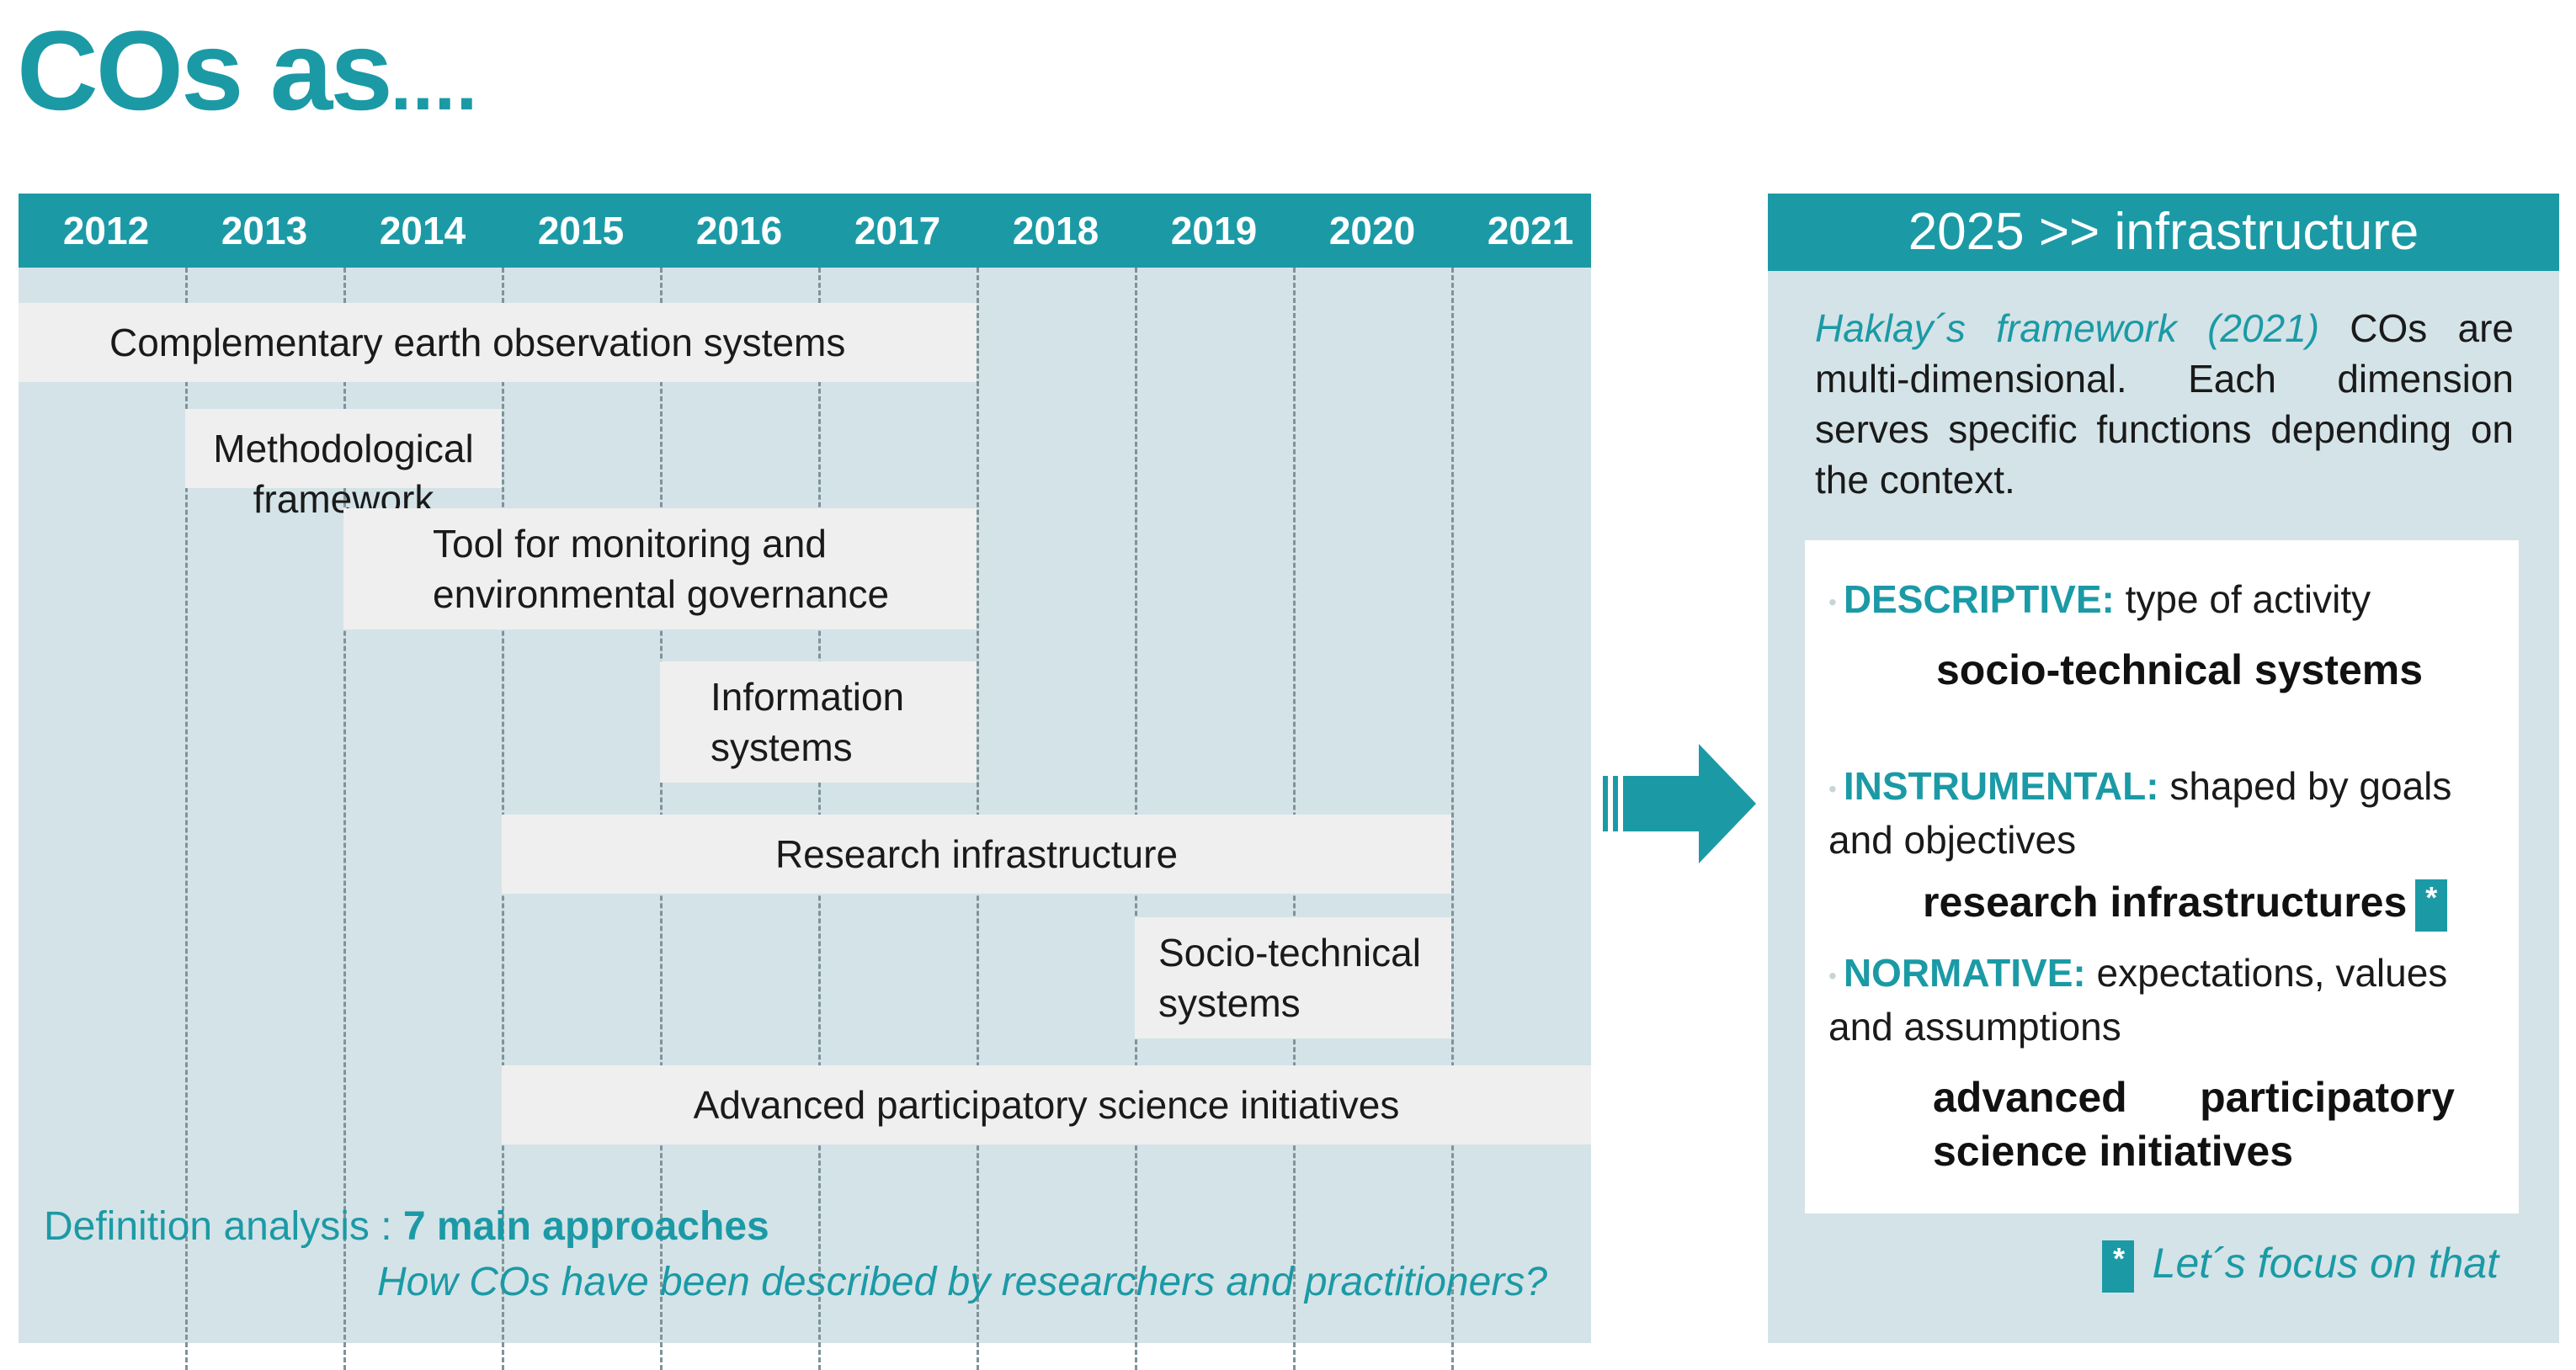 This screenshot has height=1370, width=2576. Describe the element at coordinates (2140, 813) in the screenshot. I see `dimension-description: shaped by goals and objectives` at that location.